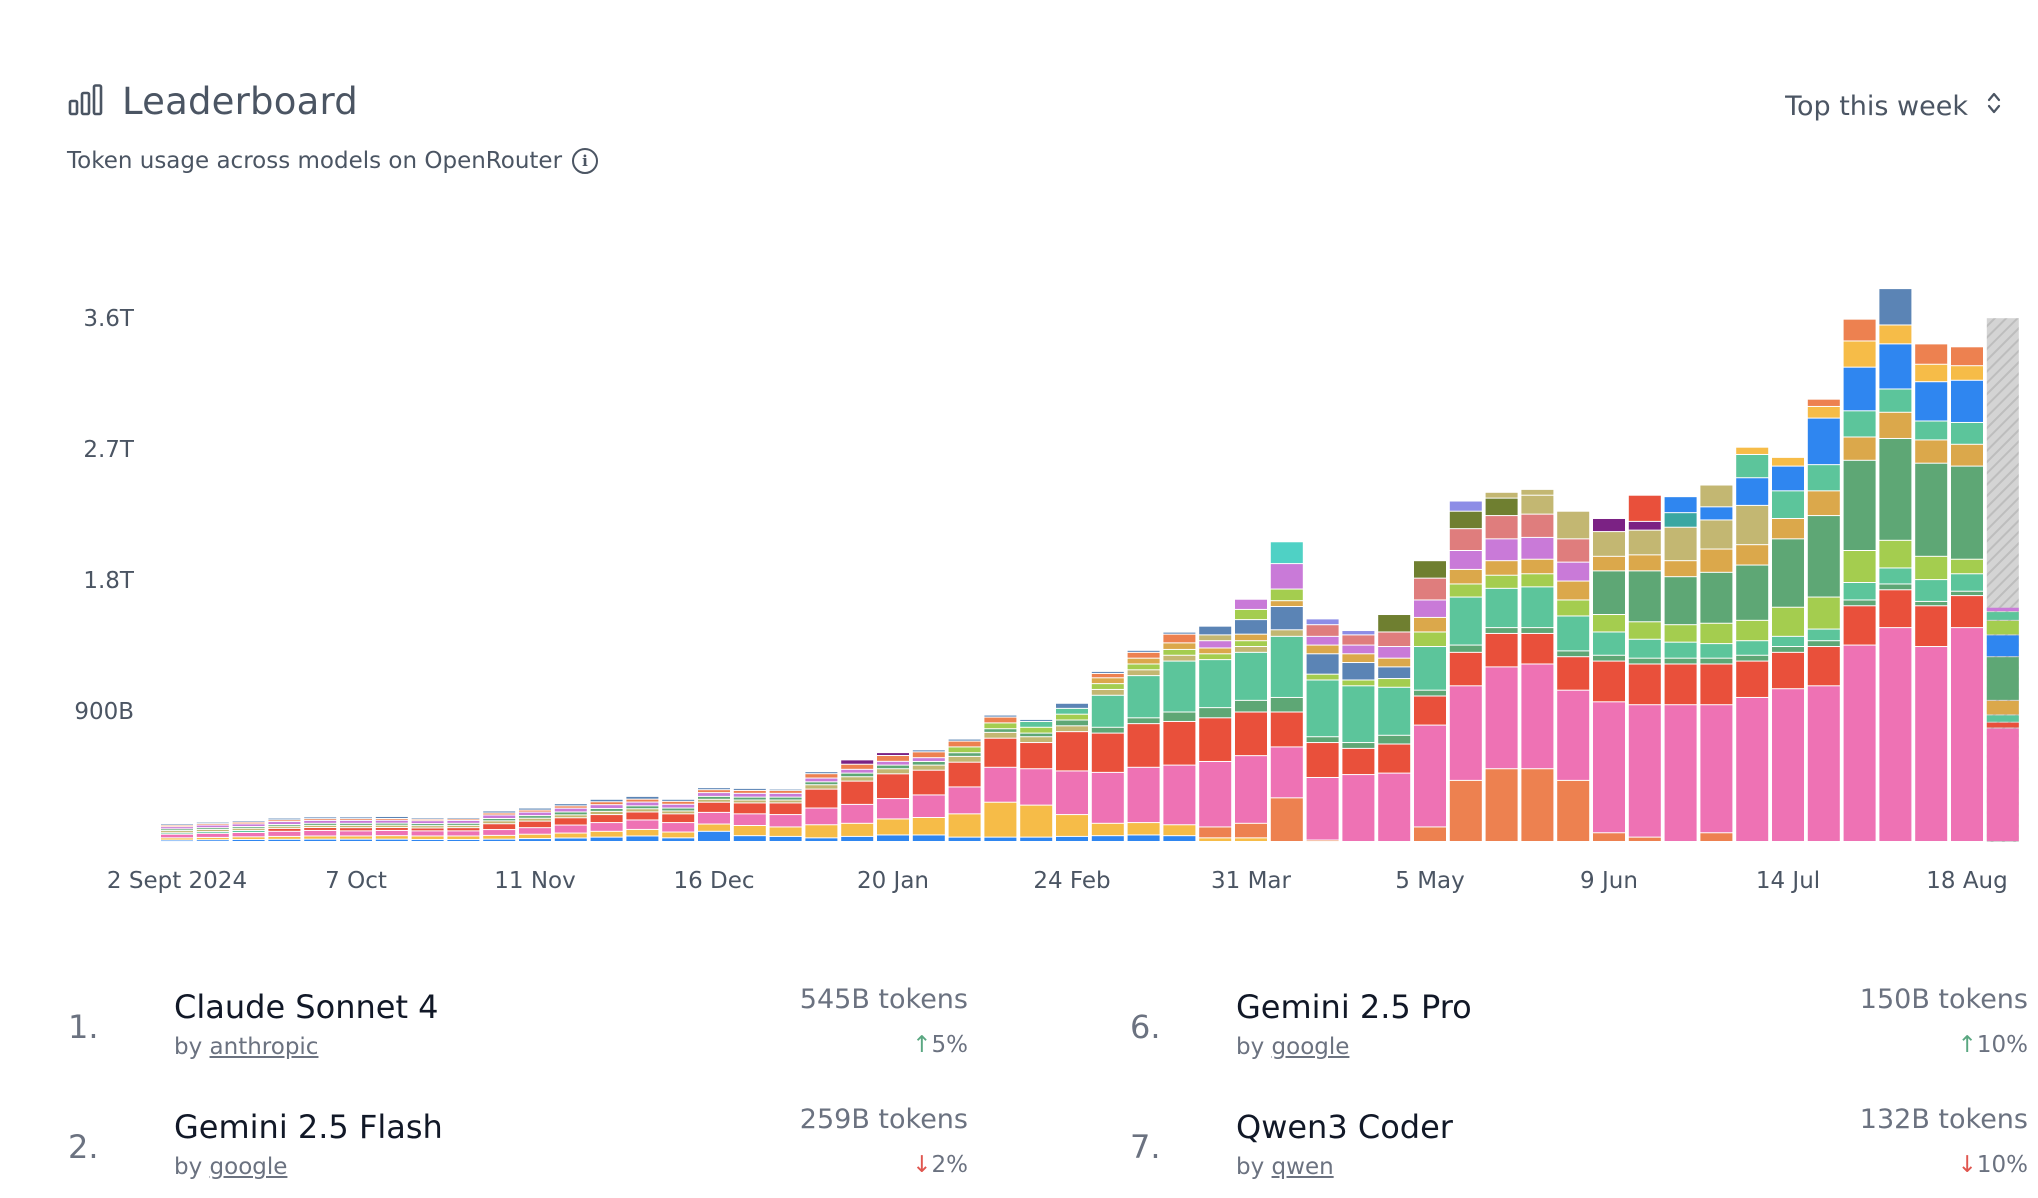  Describe the element at coordinates (922, 1045) in the screenshot. I see `arrow-up-icon: ↑` at that location.